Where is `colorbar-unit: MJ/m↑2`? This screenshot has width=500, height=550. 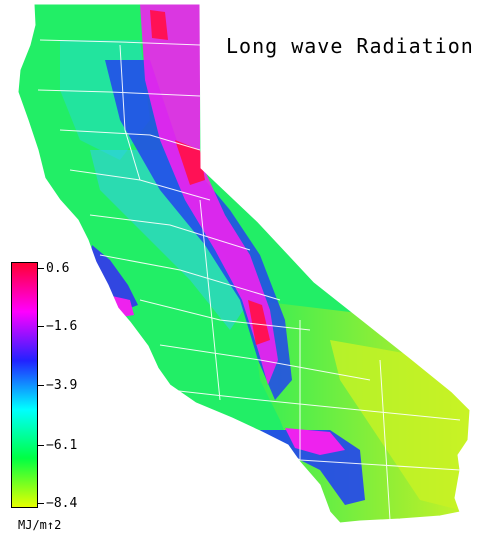
colorbar-unit: MJ/m↑2 is located at coordinates (40, 525).